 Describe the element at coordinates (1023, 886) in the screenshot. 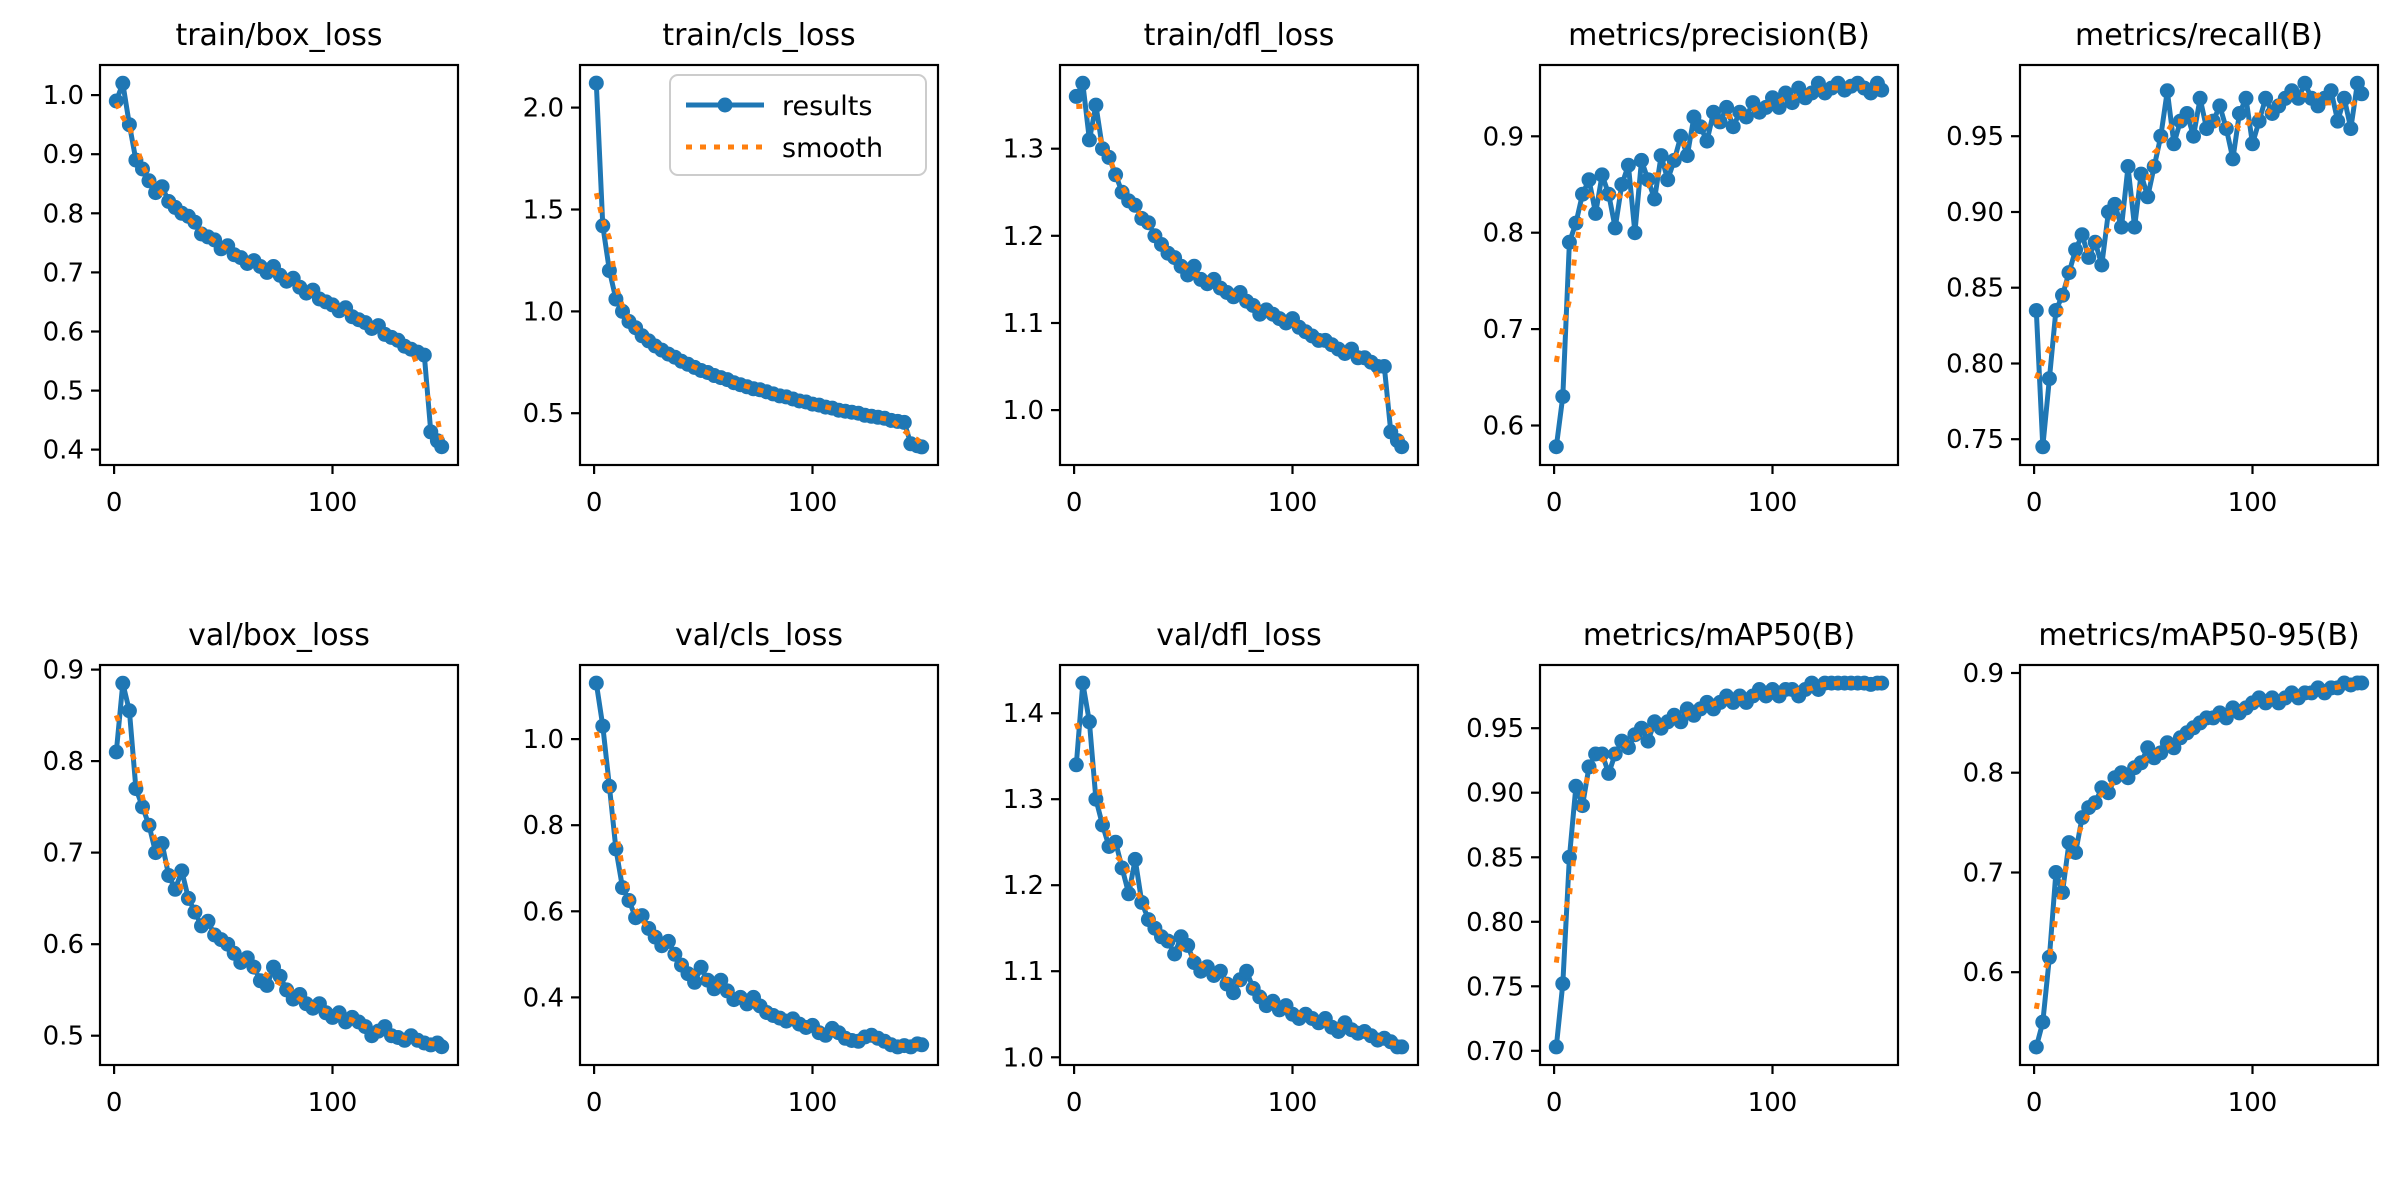

I see `y-tick-label: 1.2` at that location.